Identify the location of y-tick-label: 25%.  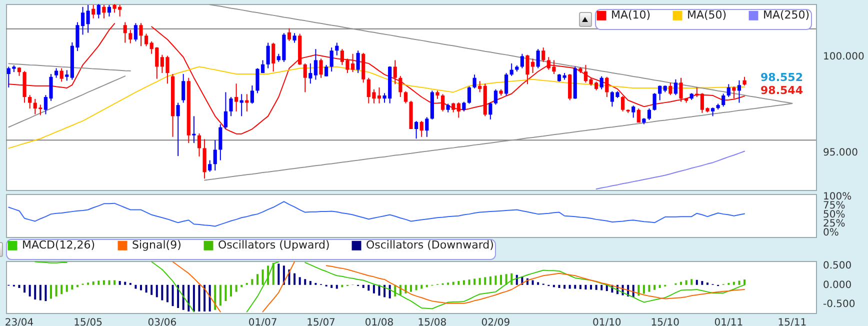
(834, 224).